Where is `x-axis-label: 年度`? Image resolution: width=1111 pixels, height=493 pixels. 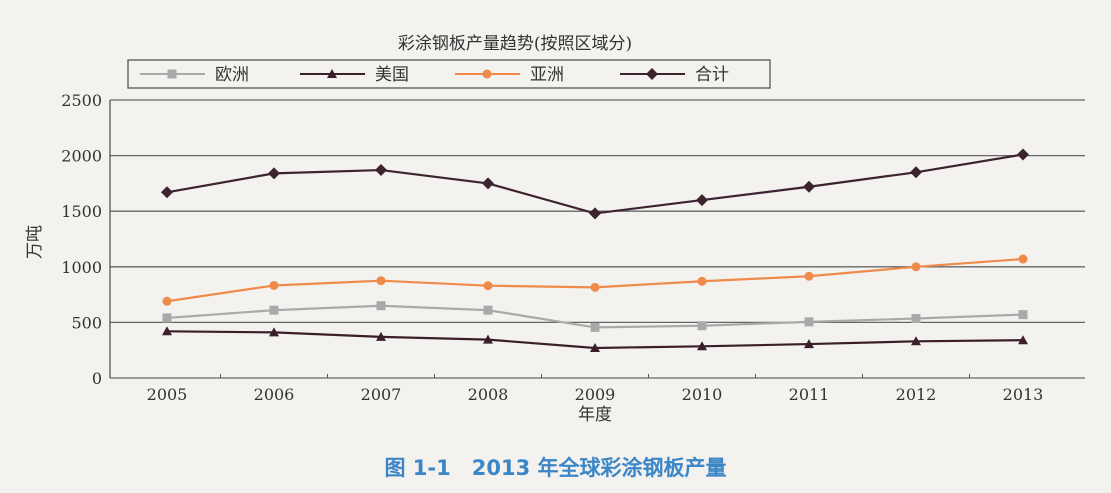
x-axis-label: 年度 is located at coordinates (595, 415).